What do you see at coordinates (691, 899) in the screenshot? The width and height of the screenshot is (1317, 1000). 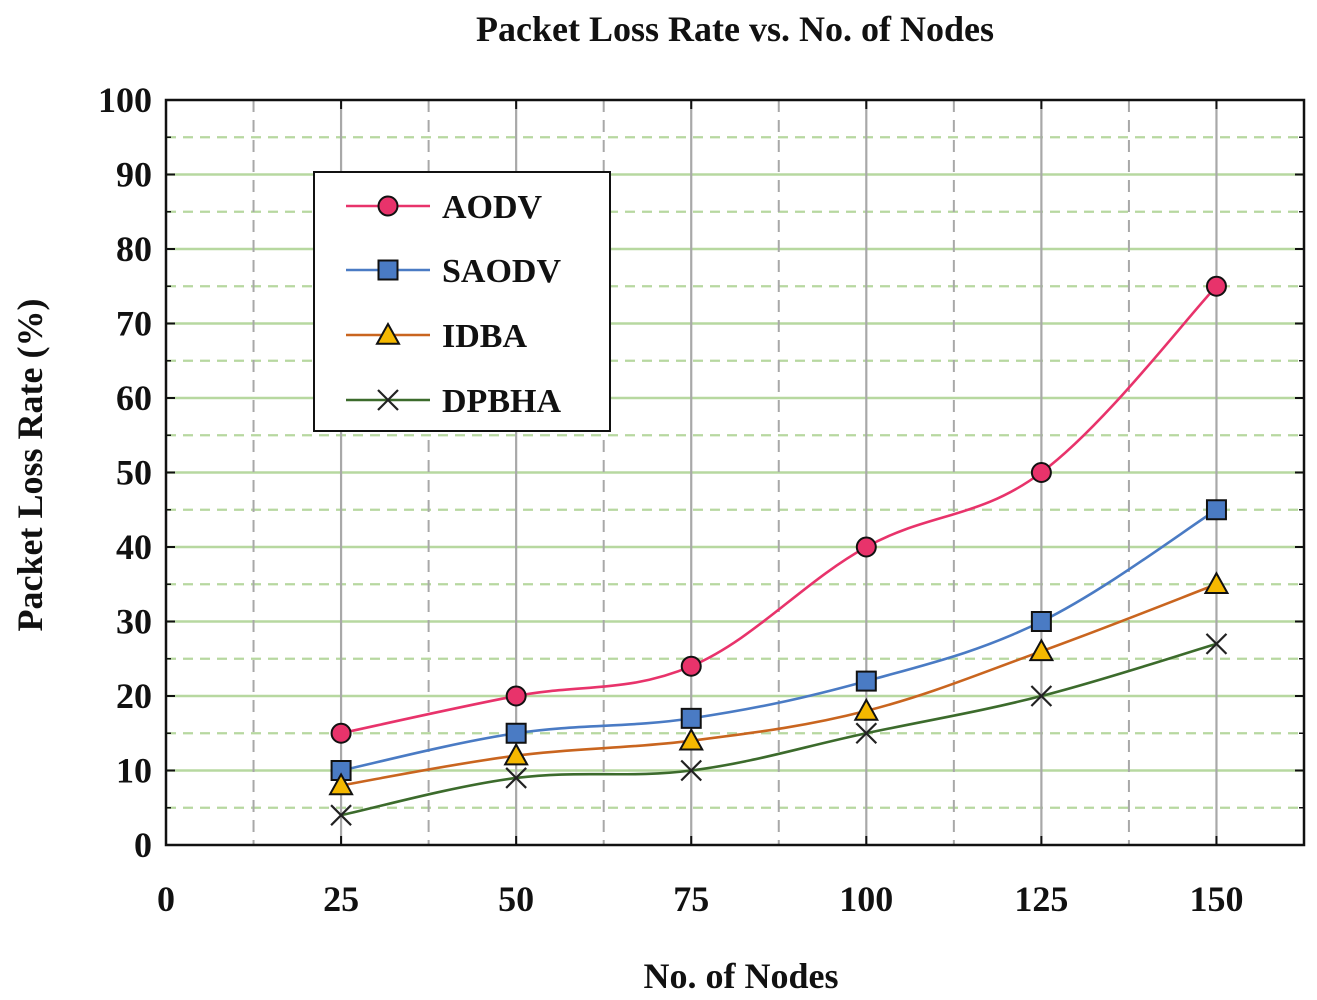 I see `x-tick-label: 75` at bounding box center [691, 899].